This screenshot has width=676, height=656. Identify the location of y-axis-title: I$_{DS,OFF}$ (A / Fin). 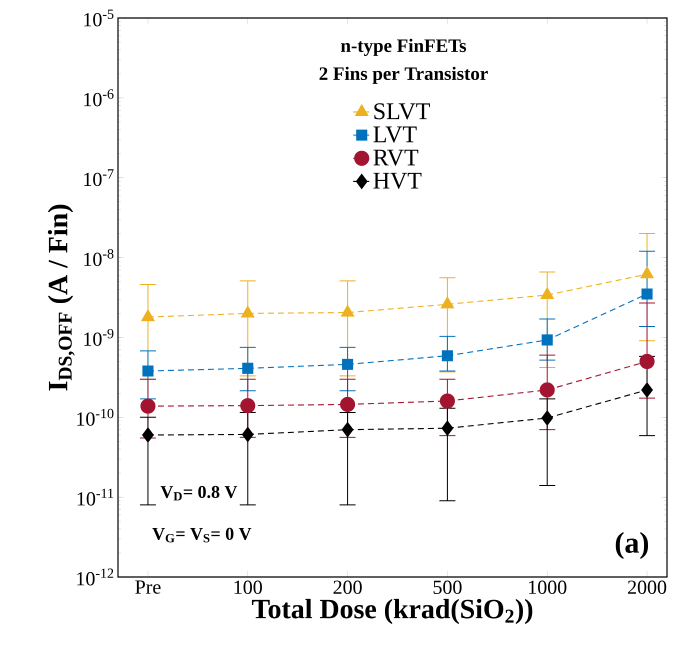
(61, 297).